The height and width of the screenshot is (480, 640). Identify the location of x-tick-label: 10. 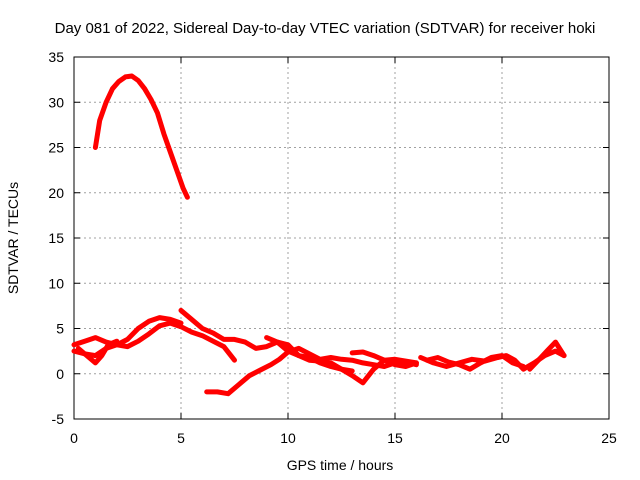
(288, 438).